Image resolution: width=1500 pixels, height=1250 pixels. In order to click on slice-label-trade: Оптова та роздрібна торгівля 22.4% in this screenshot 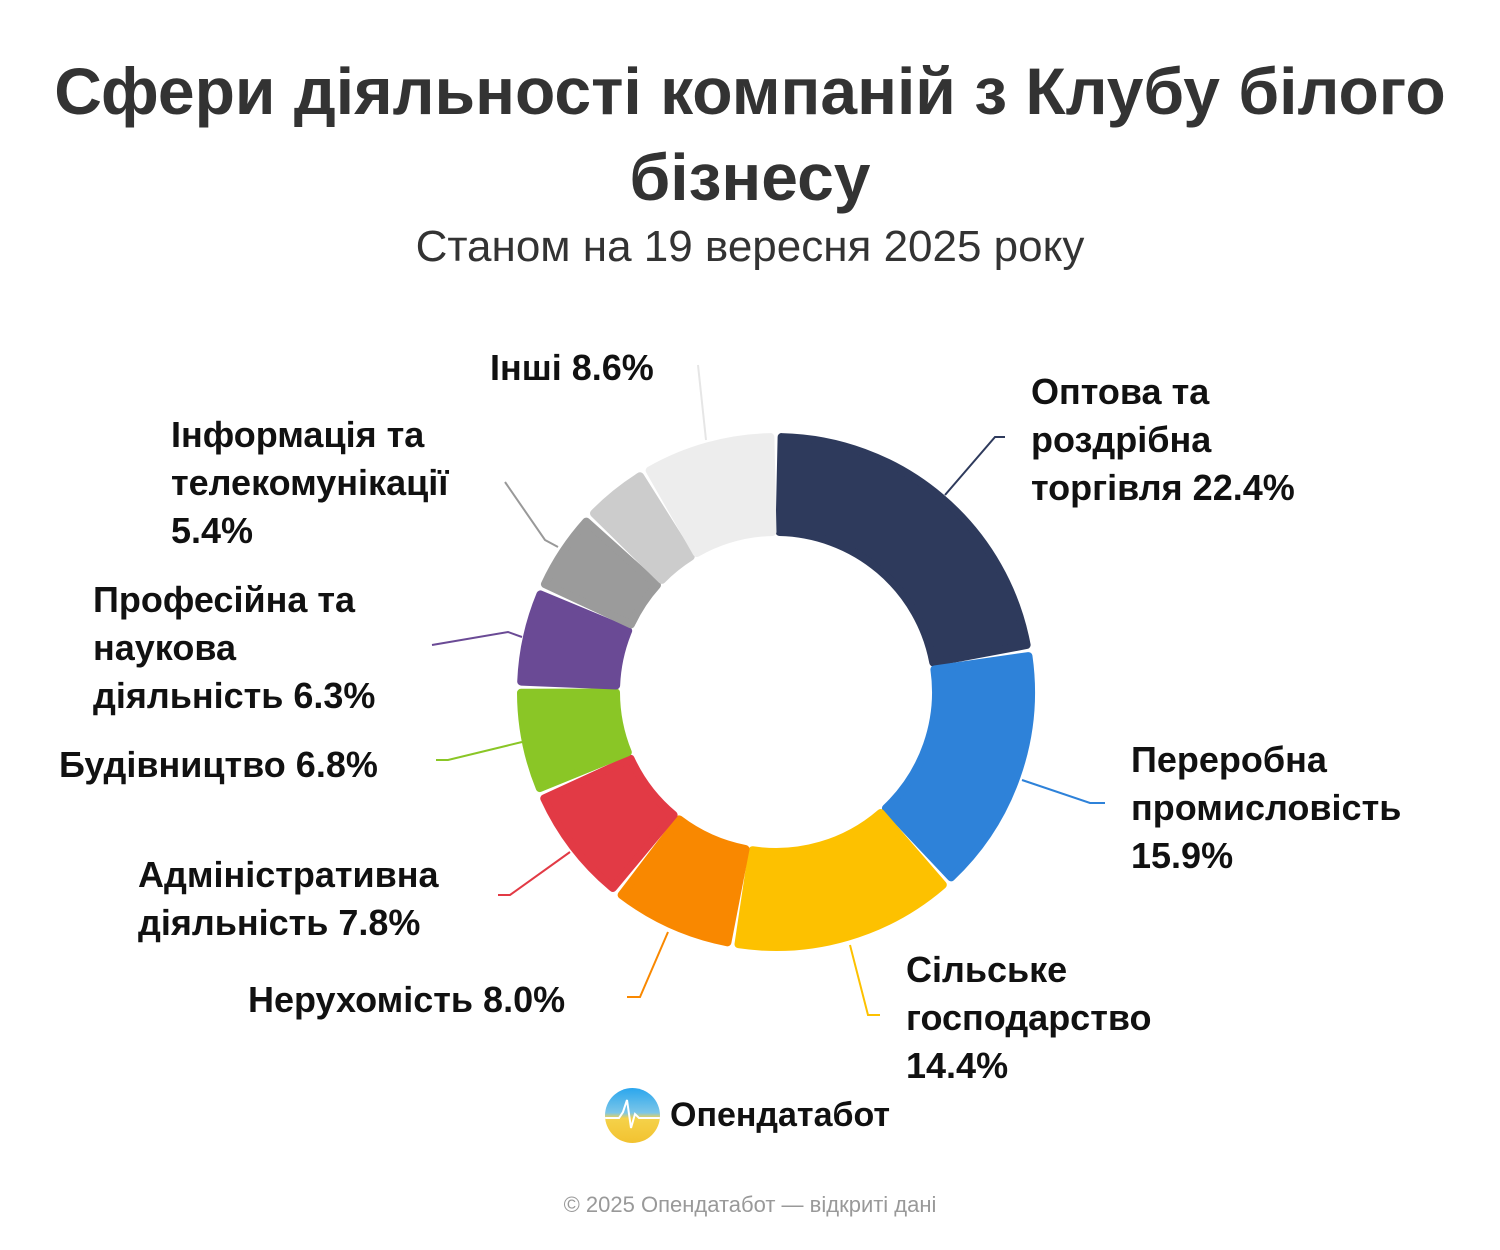, I will do `click(1163, 439)`.